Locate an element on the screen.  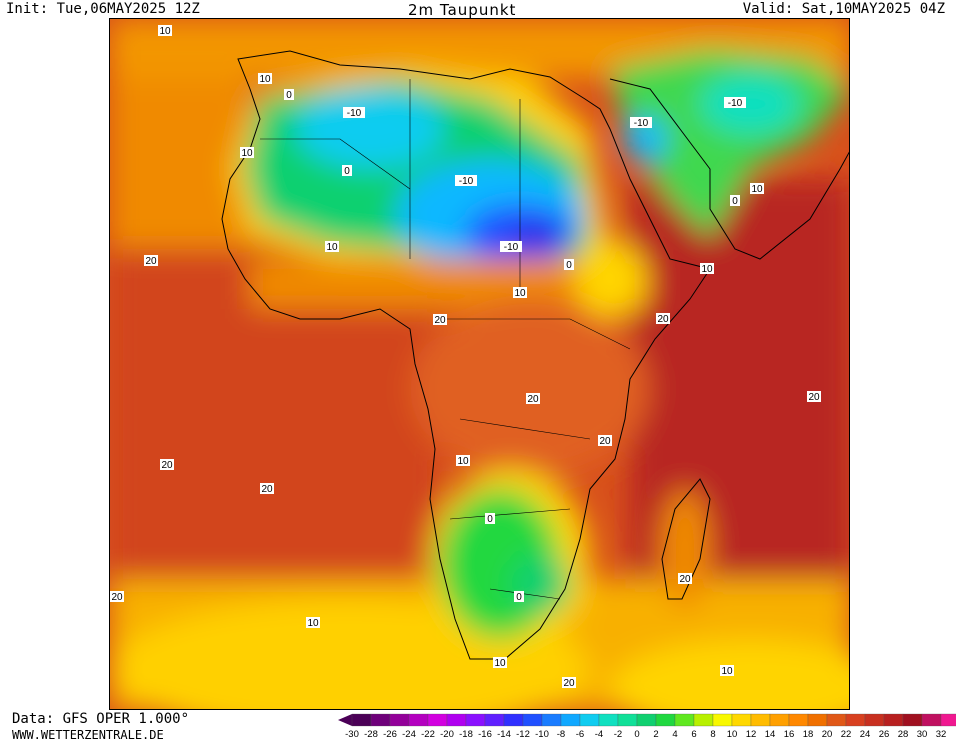
colorbar-tick-label: 2 is located at coordinates (655, 734).